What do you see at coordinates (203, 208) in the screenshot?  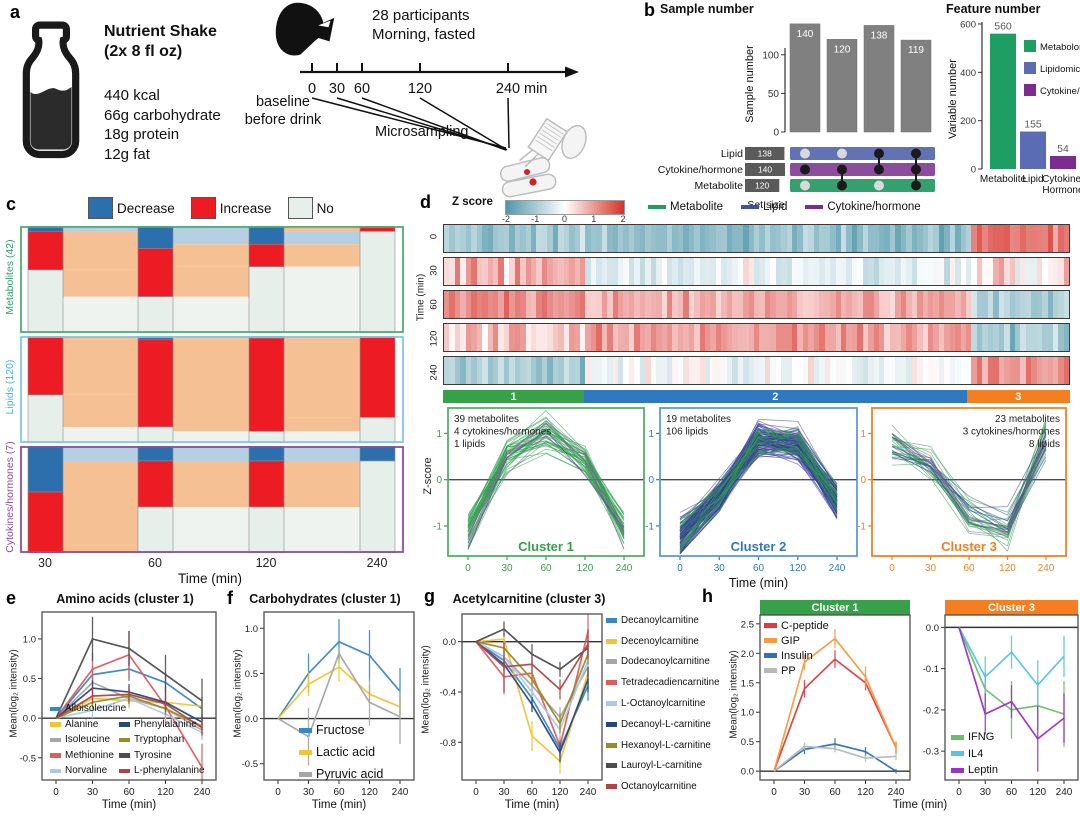 I see `Increase-swatch` at bounding box center [203, 208].